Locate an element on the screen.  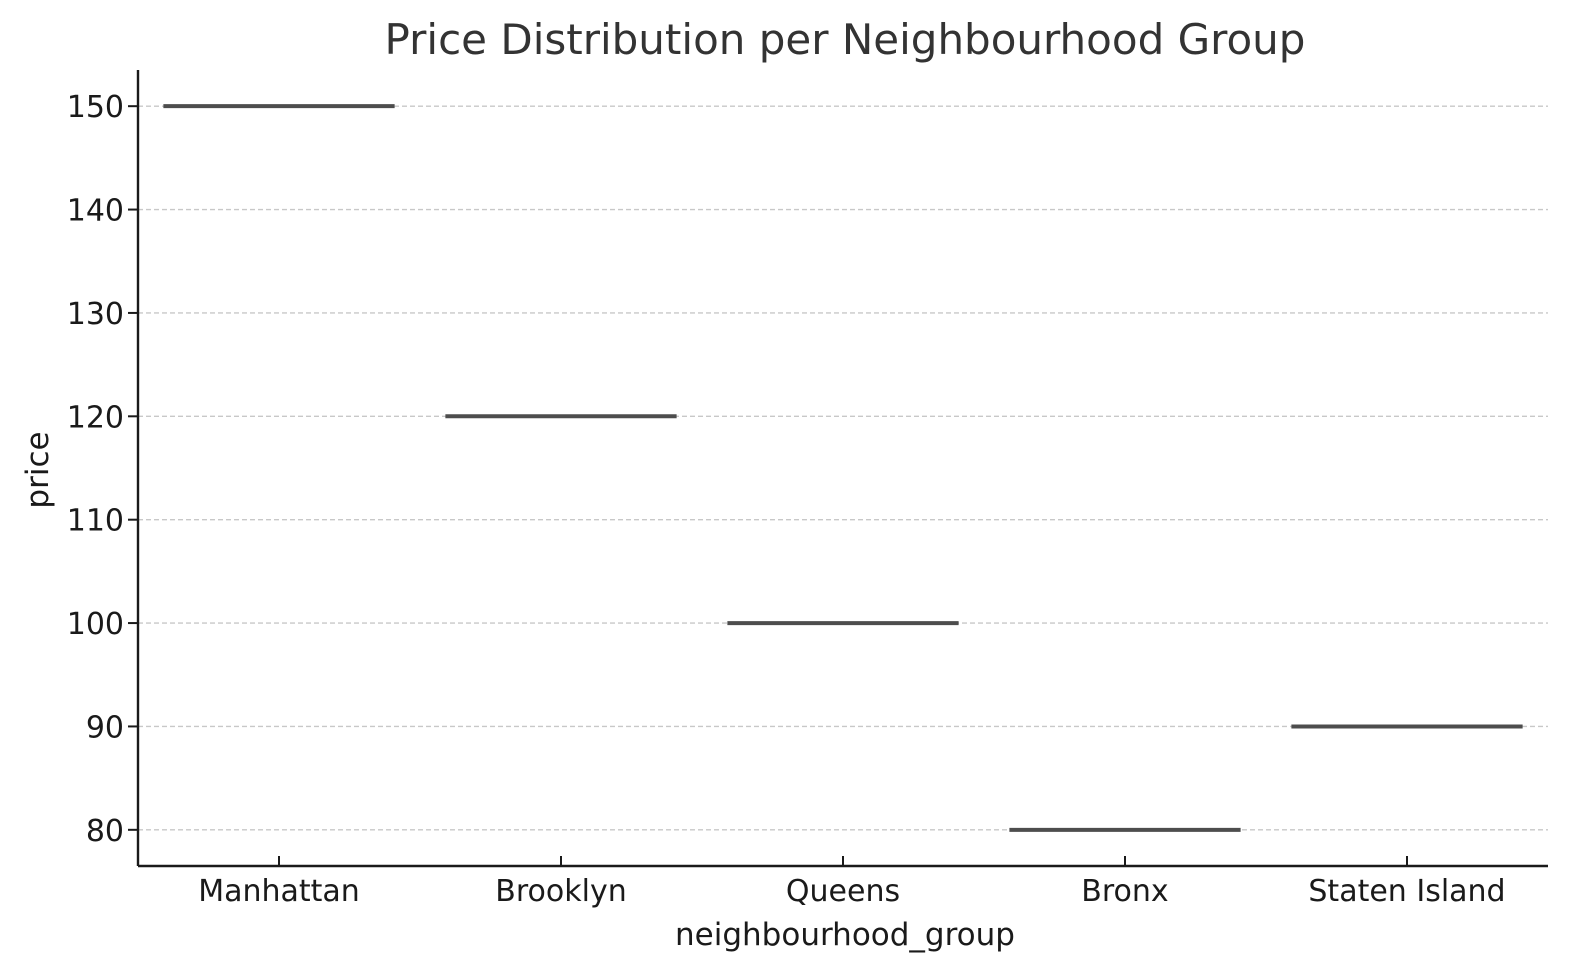
x-tick-label: Manhattan is located at coordinates (279, 891).